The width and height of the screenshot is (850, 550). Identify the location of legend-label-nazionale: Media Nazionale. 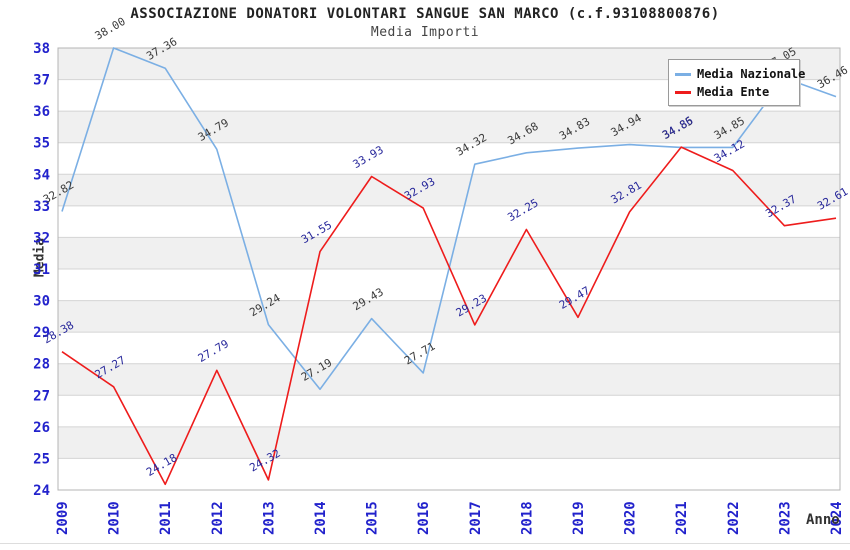
(751, 74).